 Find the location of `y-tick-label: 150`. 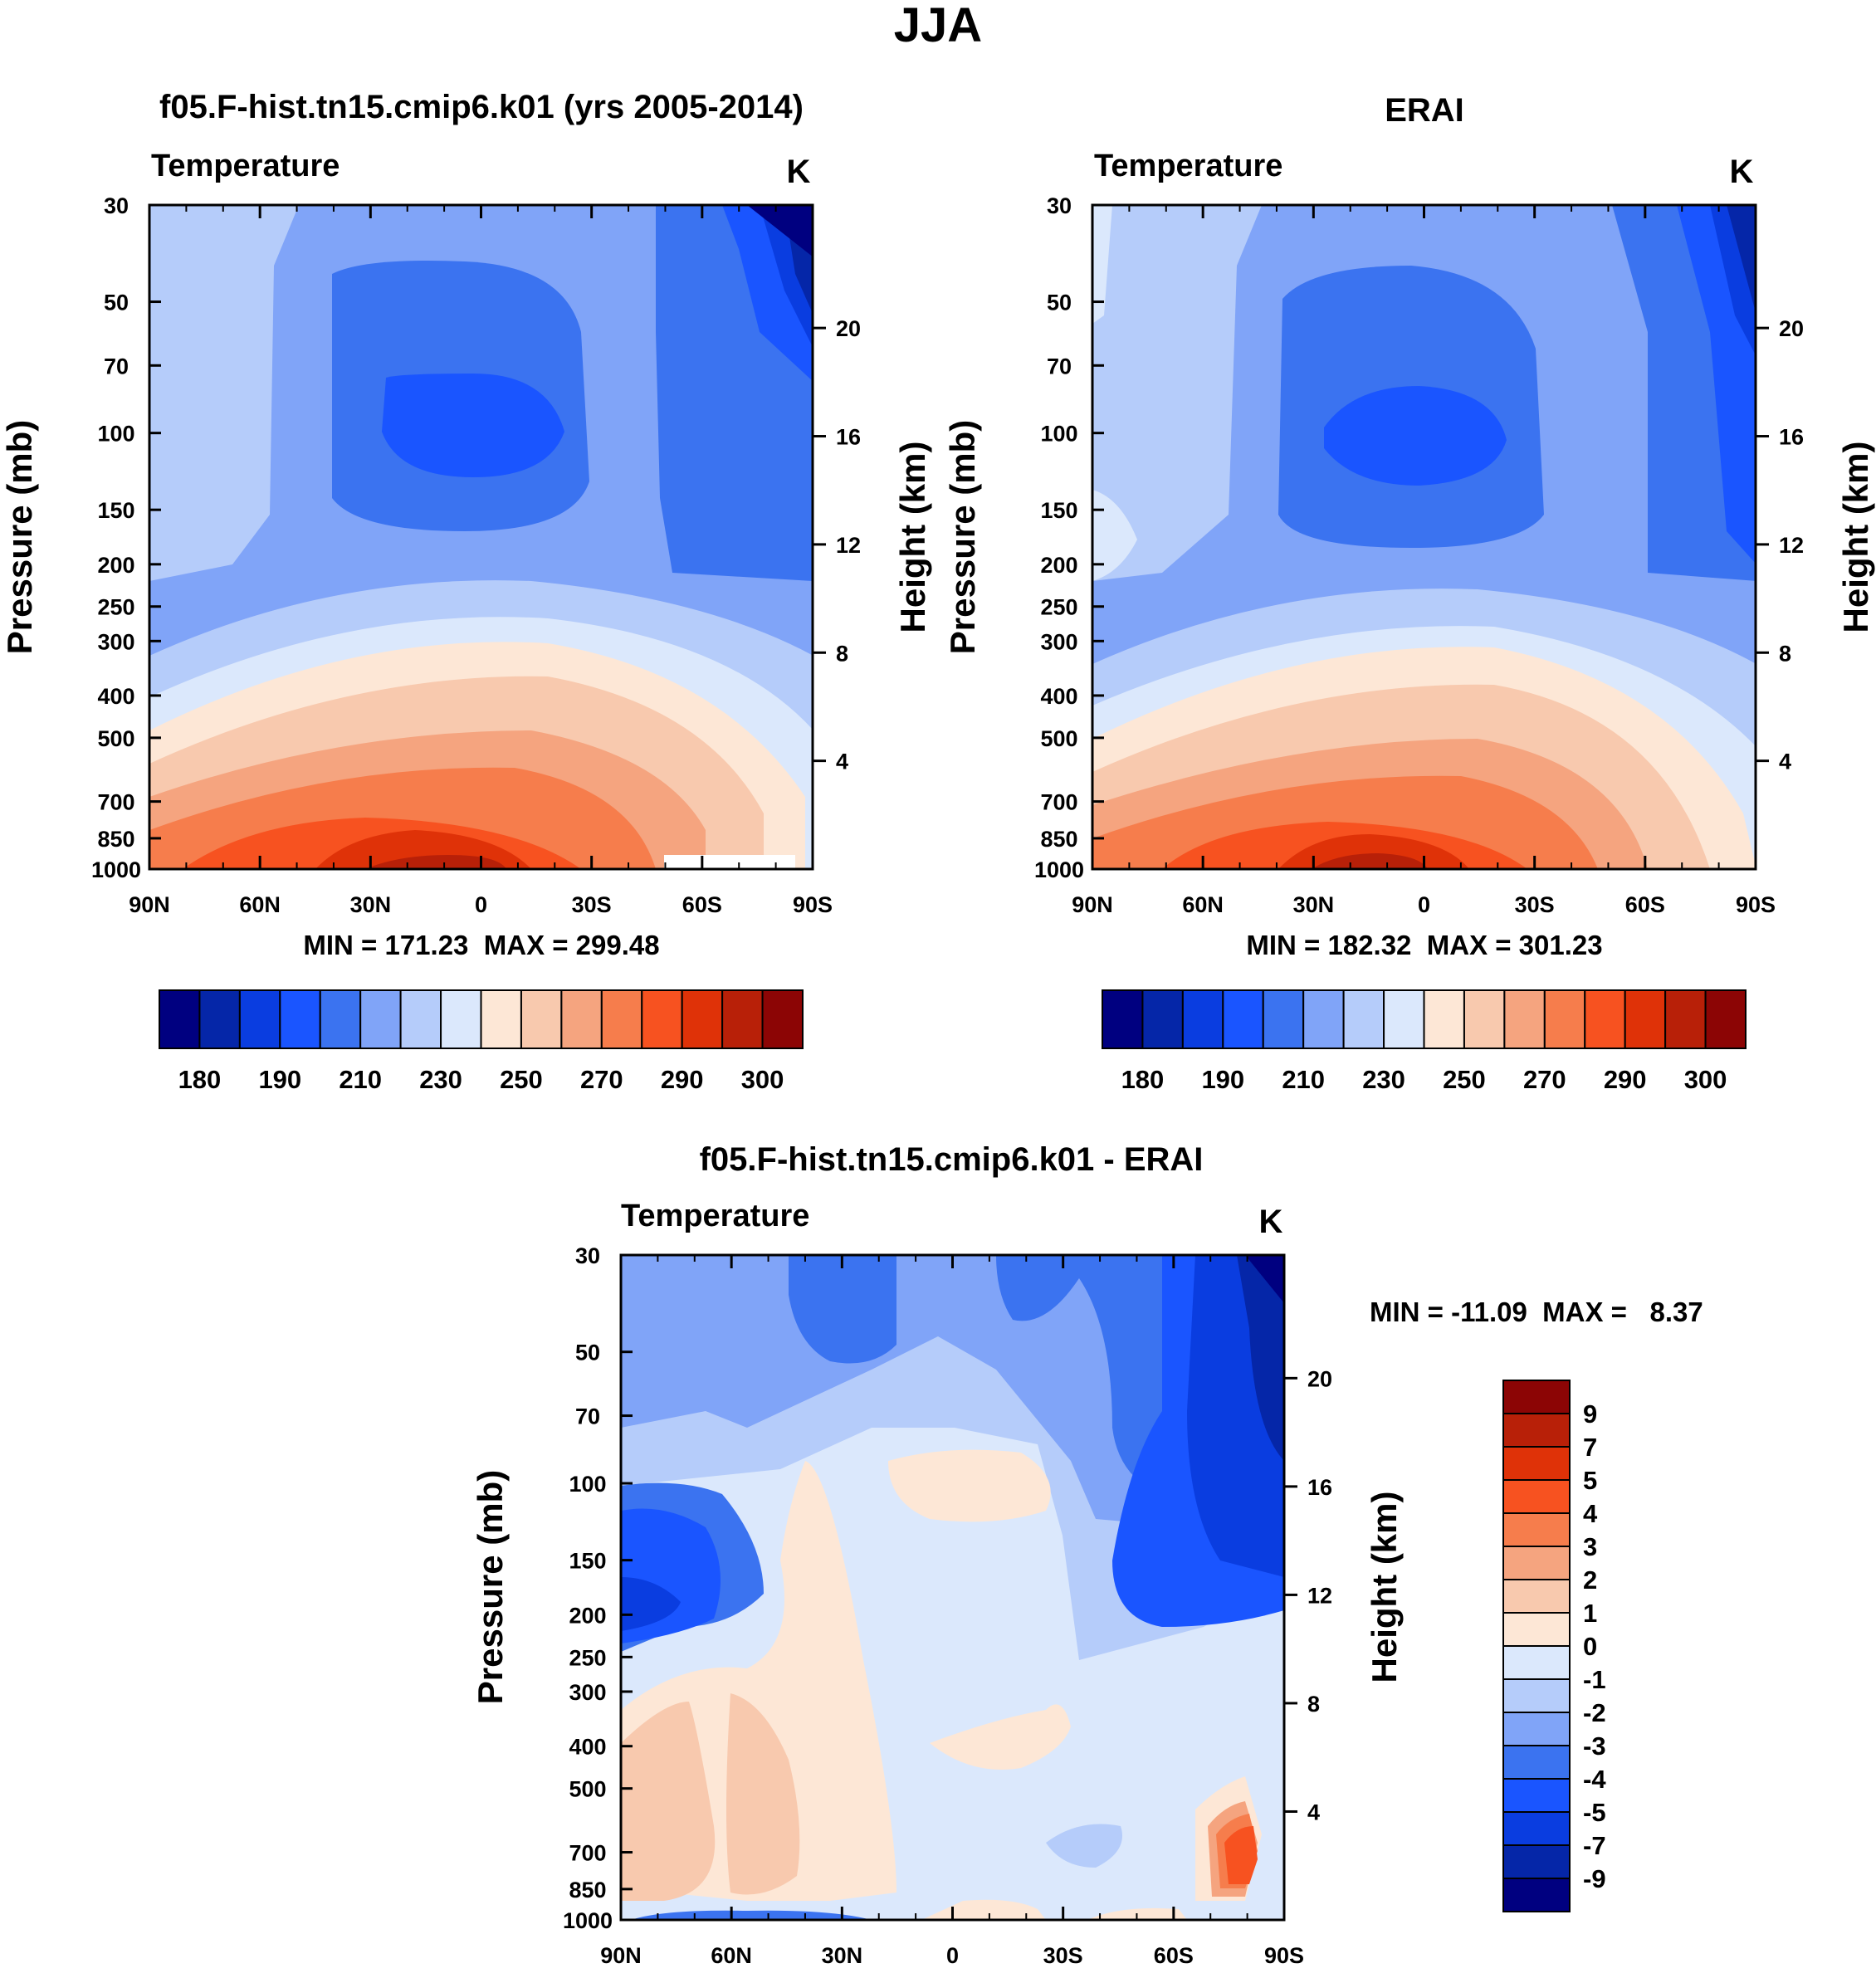

y-tick-label: 150 is located at coordinates (115, 510).